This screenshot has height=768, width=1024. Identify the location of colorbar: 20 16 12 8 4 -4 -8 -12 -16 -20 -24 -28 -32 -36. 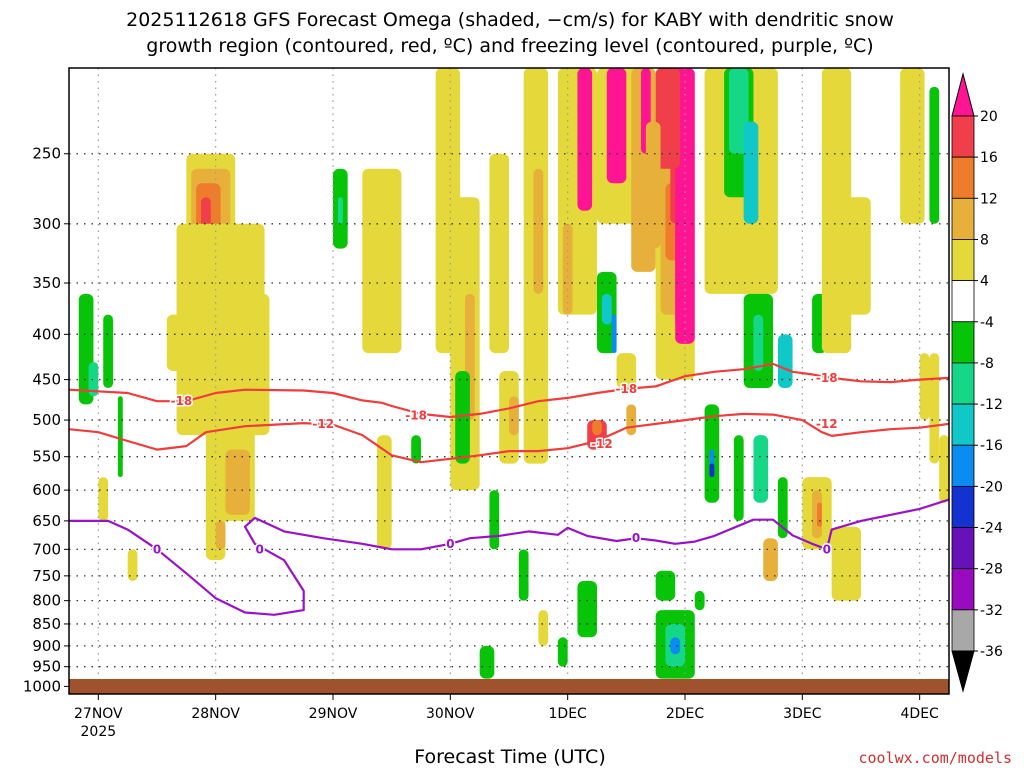
(977, 382).